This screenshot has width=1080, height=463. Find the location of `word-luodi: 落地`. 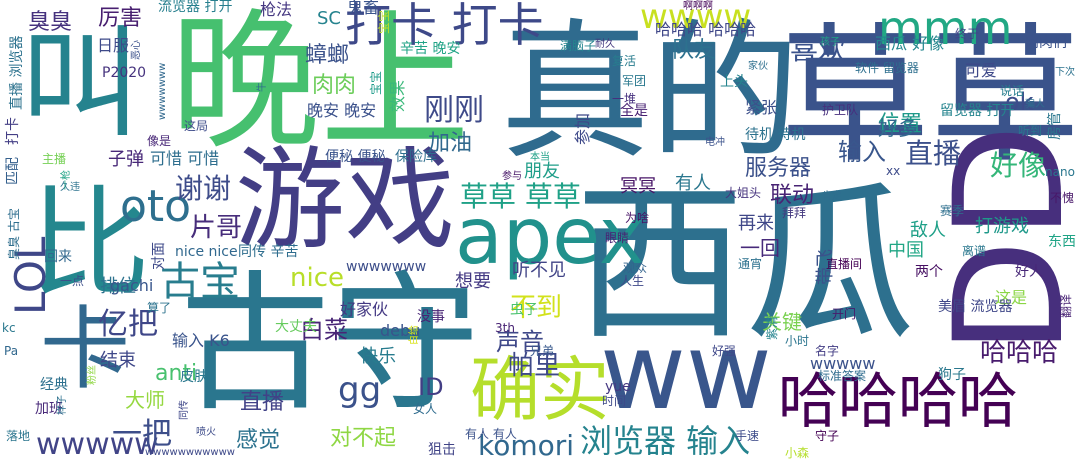

word-luodi: 落地 is located at coordinates (18, 436).